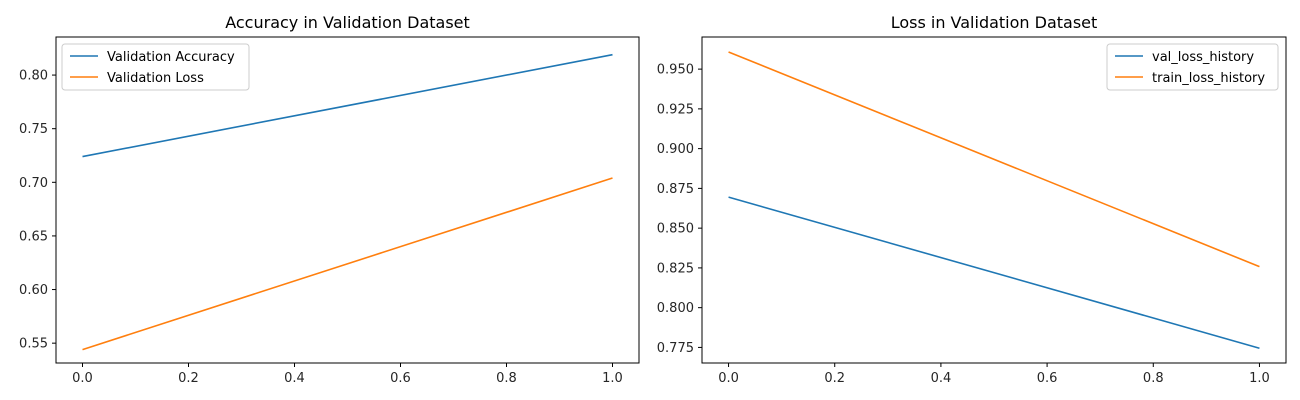 The width and height of the screenshot is (1300, 400). What do you see at coordinates (1208, 78) in the screenshot?
I see `legend-label: train_loss_history` at bounding box center [1208, 78].